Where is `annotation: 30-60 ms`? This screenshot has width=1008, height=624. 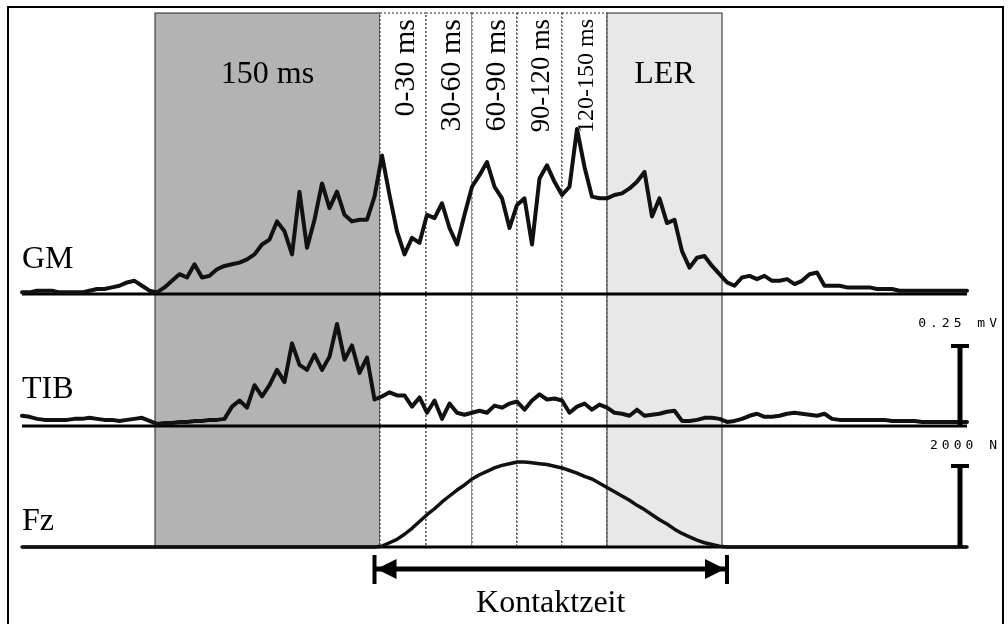
annotation: 30-60 ms is located at coordinates (449, 75).